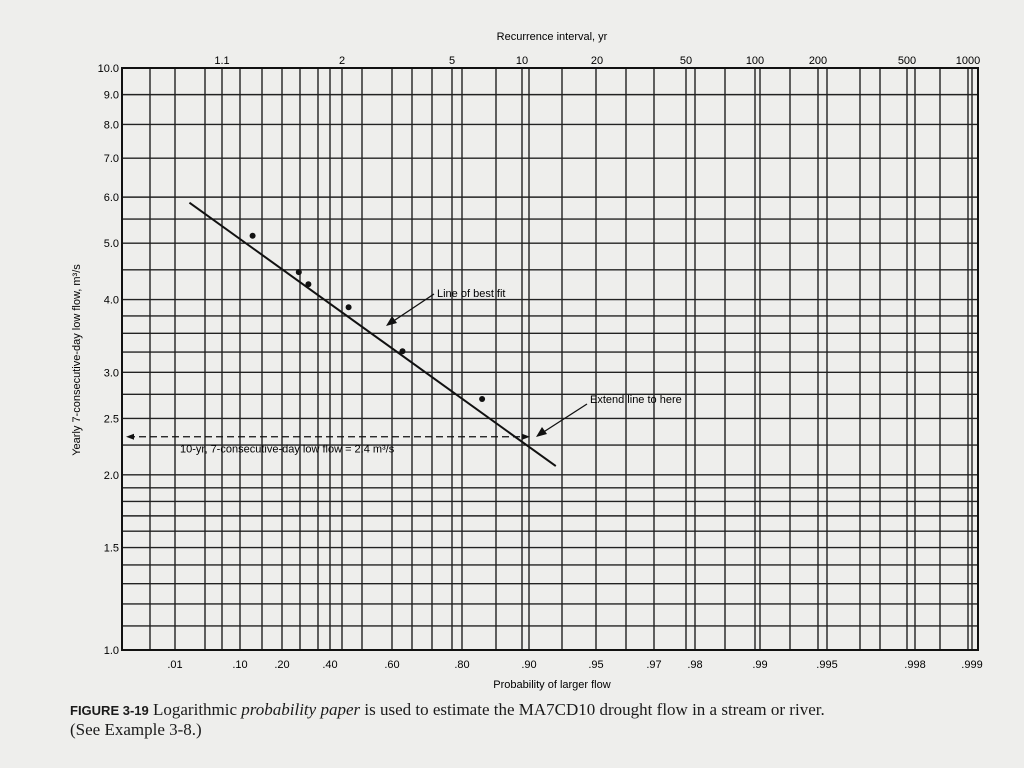 The width and height of the screenshot is (1024, 768). Describe the element at coordinates (109, 710) in the screenshot. I see `figure-number: FIGURE 3-19` at that location.